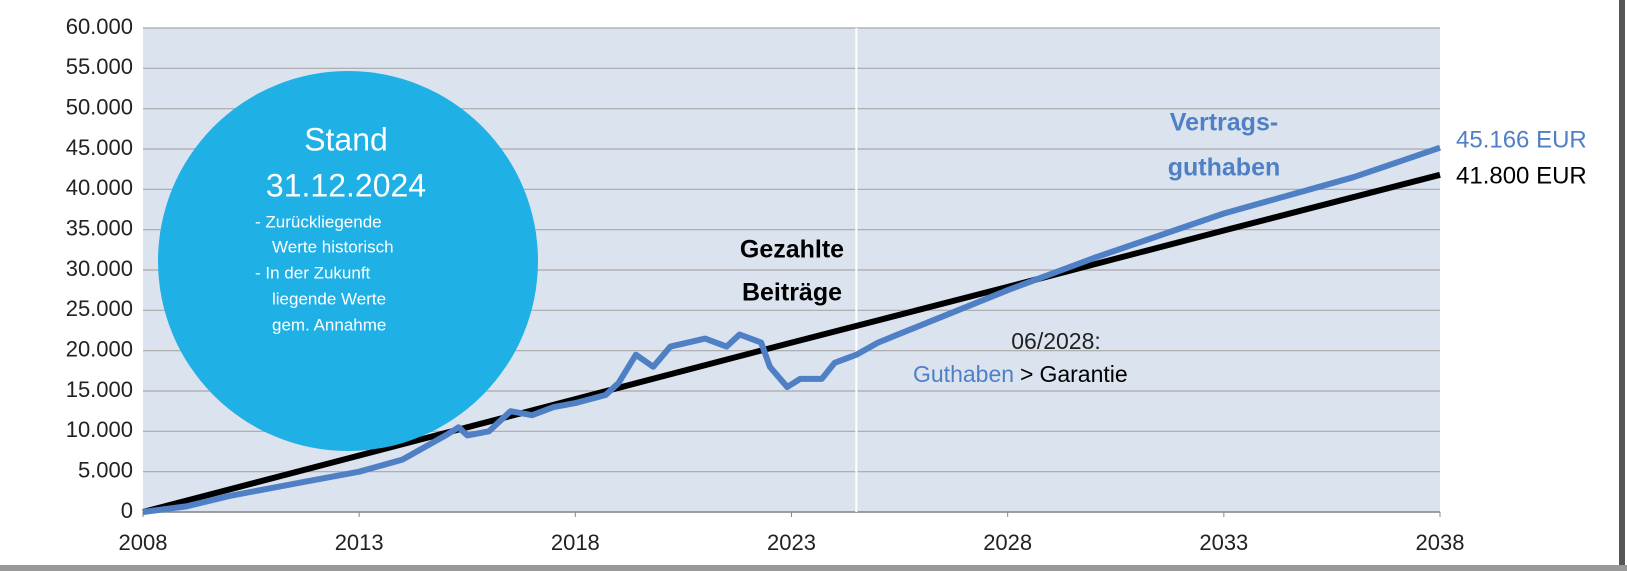 The width and height of the screenshot is (1627, 571). I want to click on end-paid: 41.800 EUR, so click(1521, 175).